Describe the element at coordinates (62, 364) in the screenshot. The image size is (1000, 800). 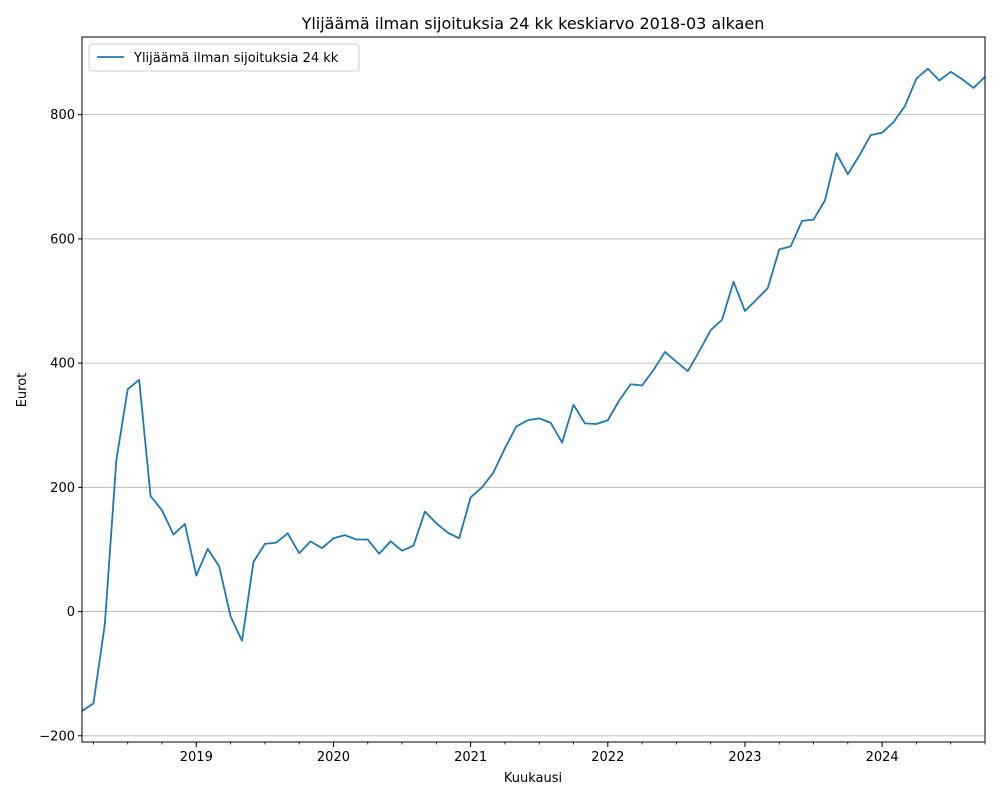
I see `y-tick-label: 400` at that location.